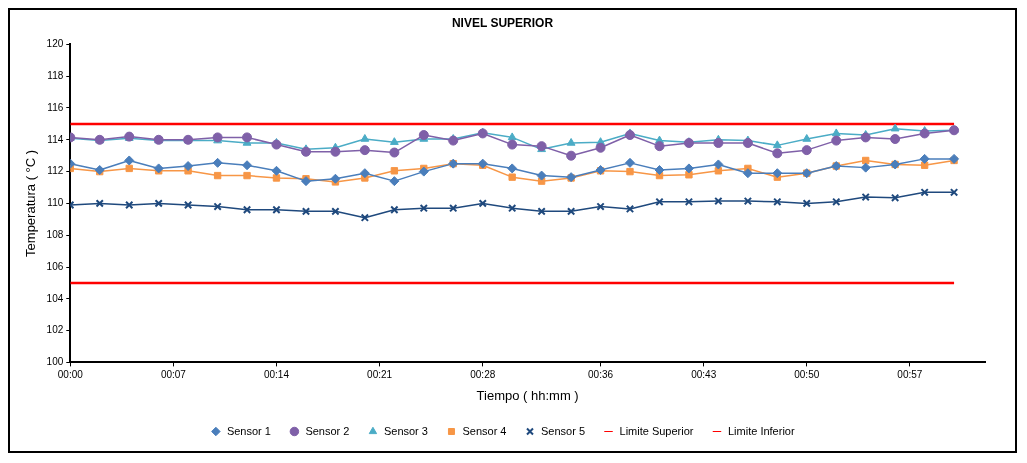 The height and width of the screenshot is (463, 1027). I want to click on chart-title: NIVEL SUPERIOR, so click(502, 22).